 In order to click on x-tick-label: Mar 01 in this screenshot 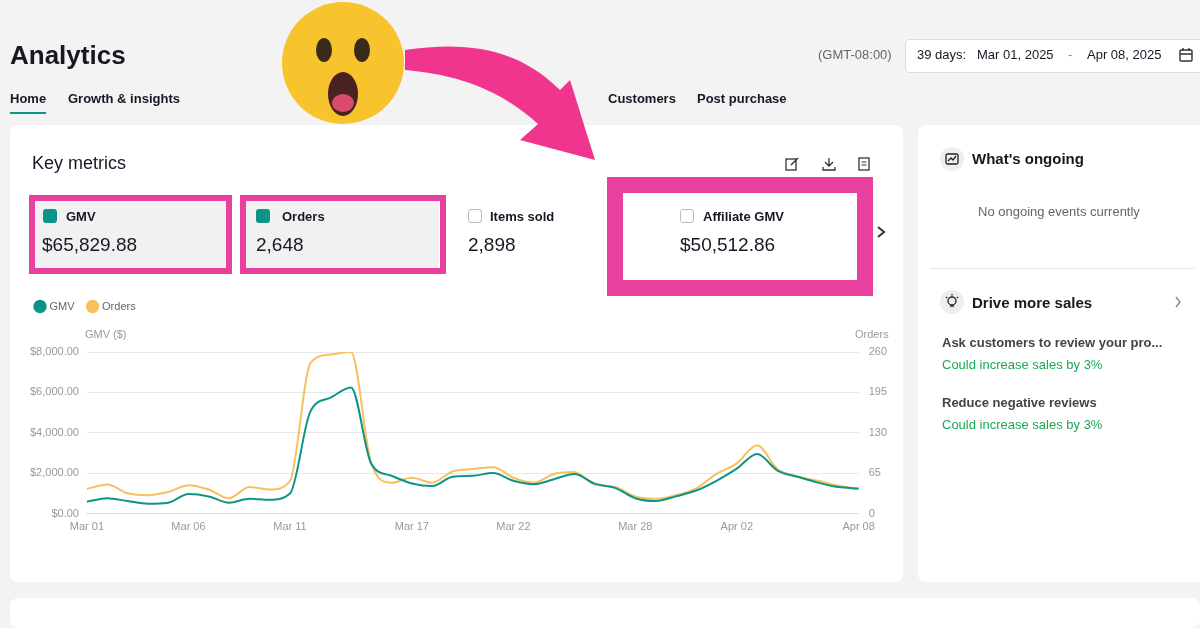, I will do `click(87, 526)`.